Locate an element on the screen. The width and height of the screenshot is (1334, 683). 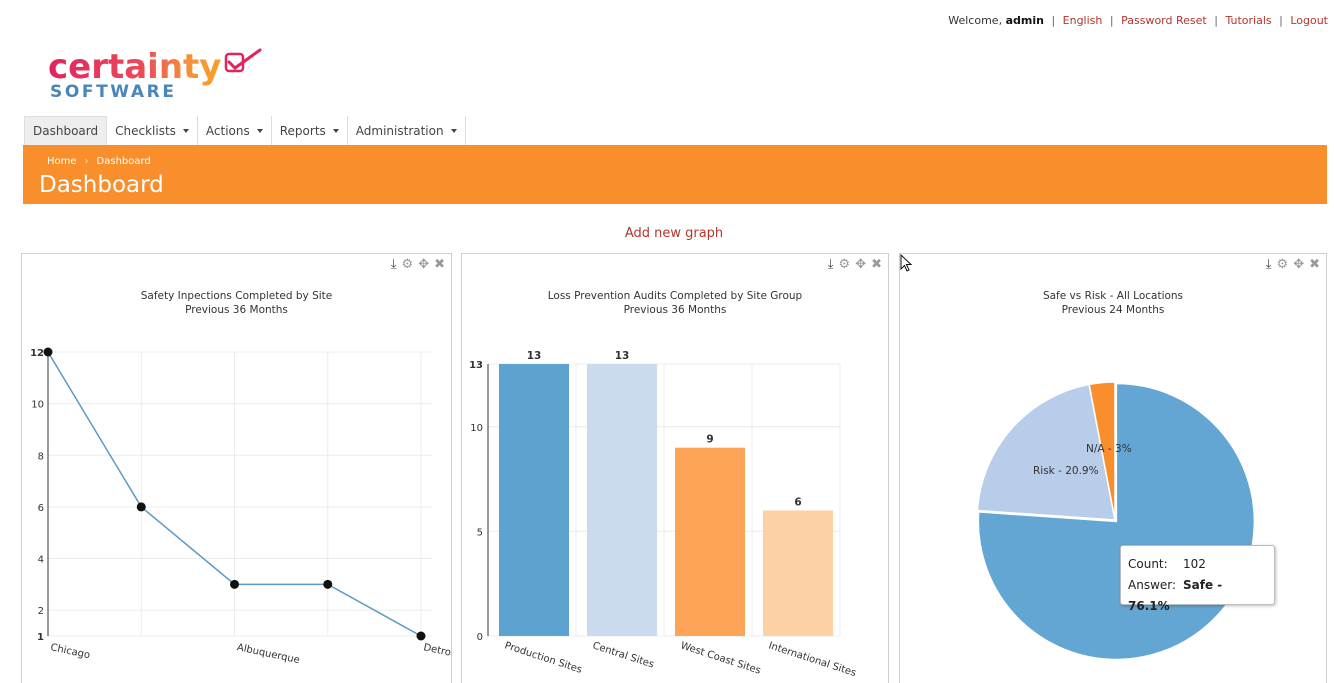
nav-checklists: Checklists is located at coordinates (152, 130).